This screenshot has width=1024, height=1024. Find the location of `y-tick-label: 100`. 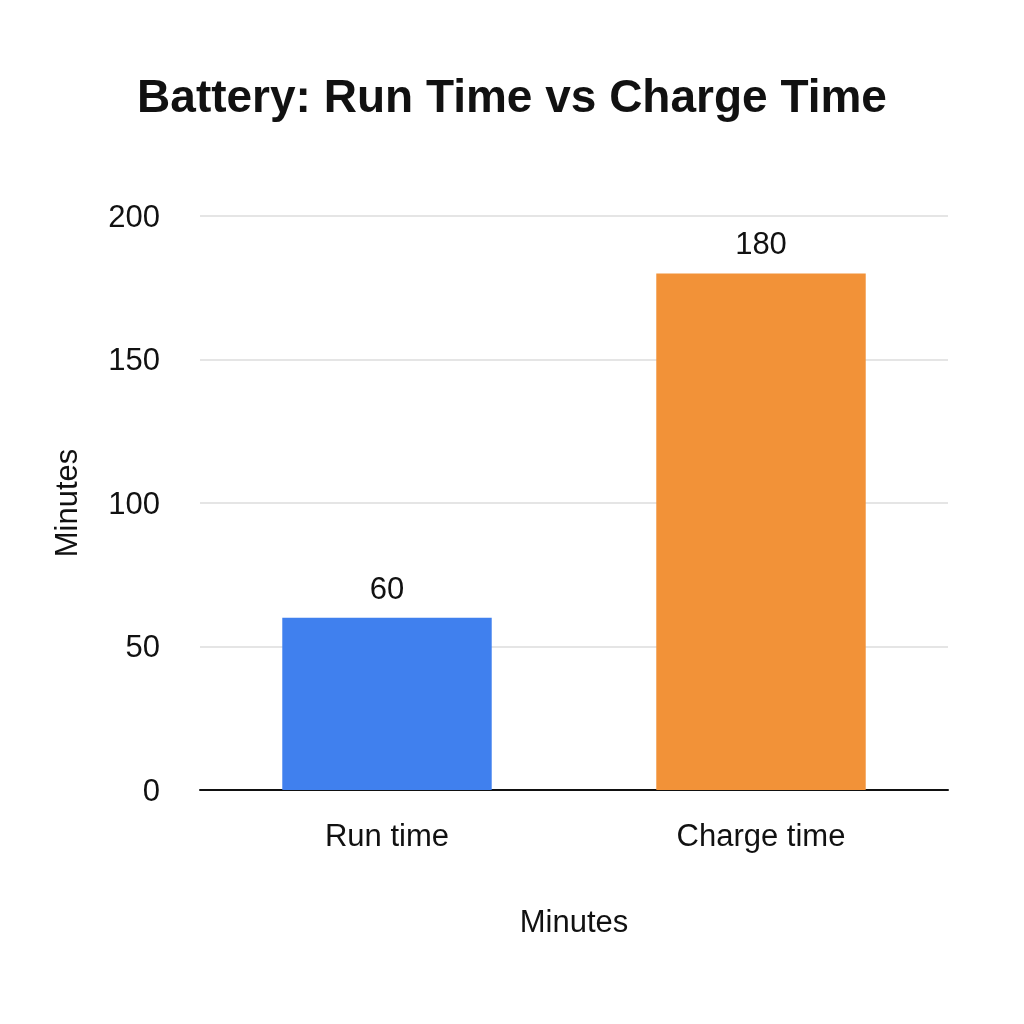

y-tick-label: 100 is located at coordinates (134, 503).